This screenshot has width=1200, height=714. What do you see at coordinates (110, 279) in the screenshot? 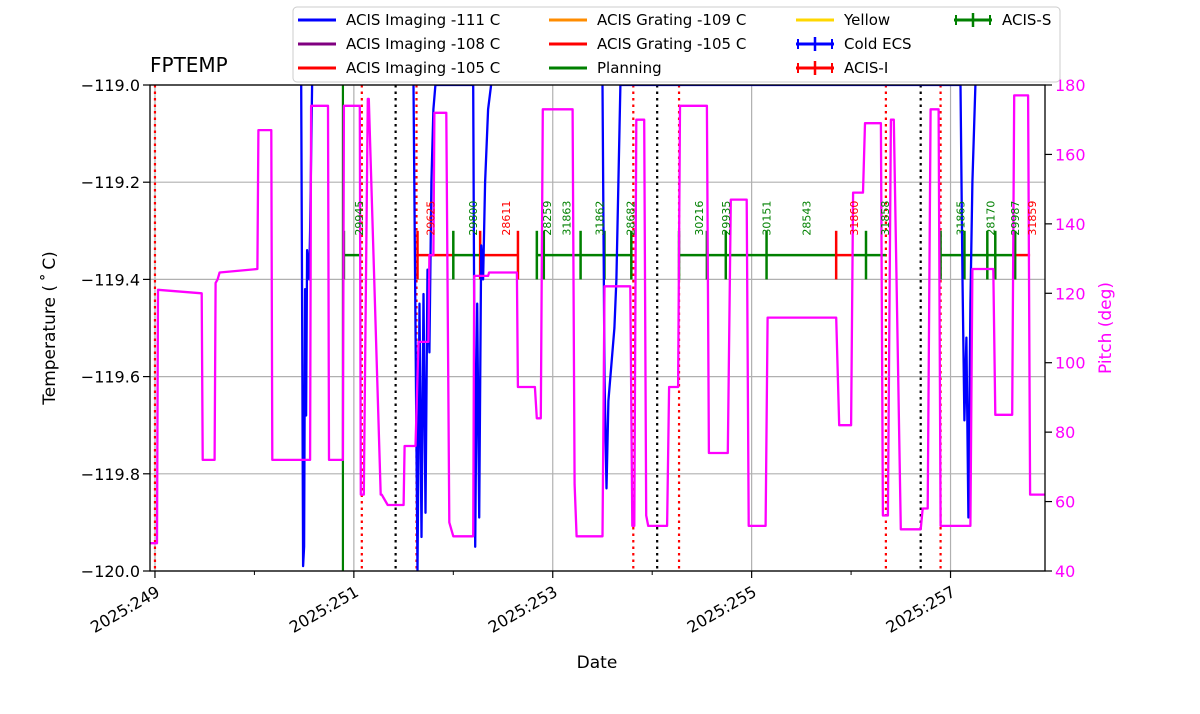
I see `y-tick-label: −119.4` at bounding box center [110, 279].